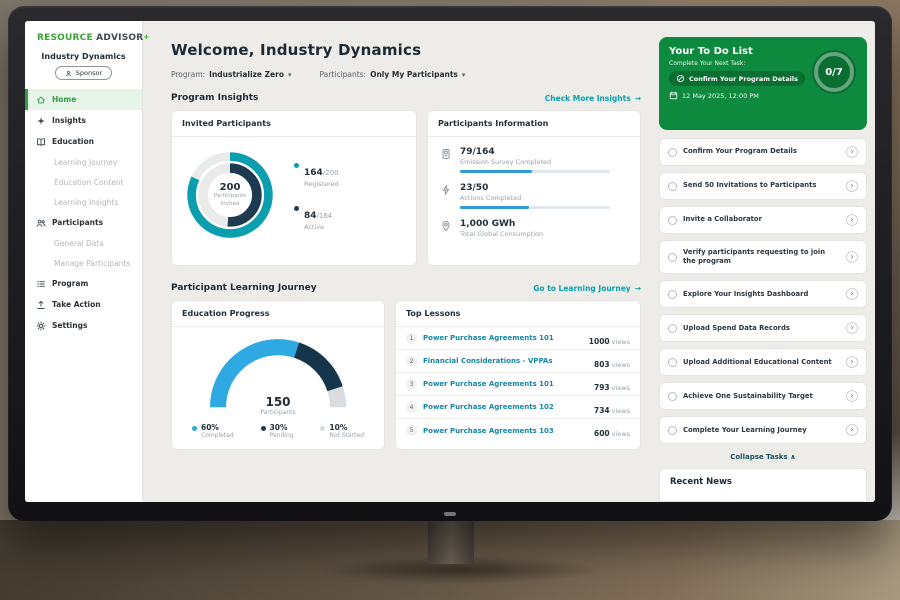 Image resolution: width=900 pixels, height=600 pixels. I want to click on task-row-achieve-sustainability-target: Achieve One Sustainability Target ›, so click(763, 396).